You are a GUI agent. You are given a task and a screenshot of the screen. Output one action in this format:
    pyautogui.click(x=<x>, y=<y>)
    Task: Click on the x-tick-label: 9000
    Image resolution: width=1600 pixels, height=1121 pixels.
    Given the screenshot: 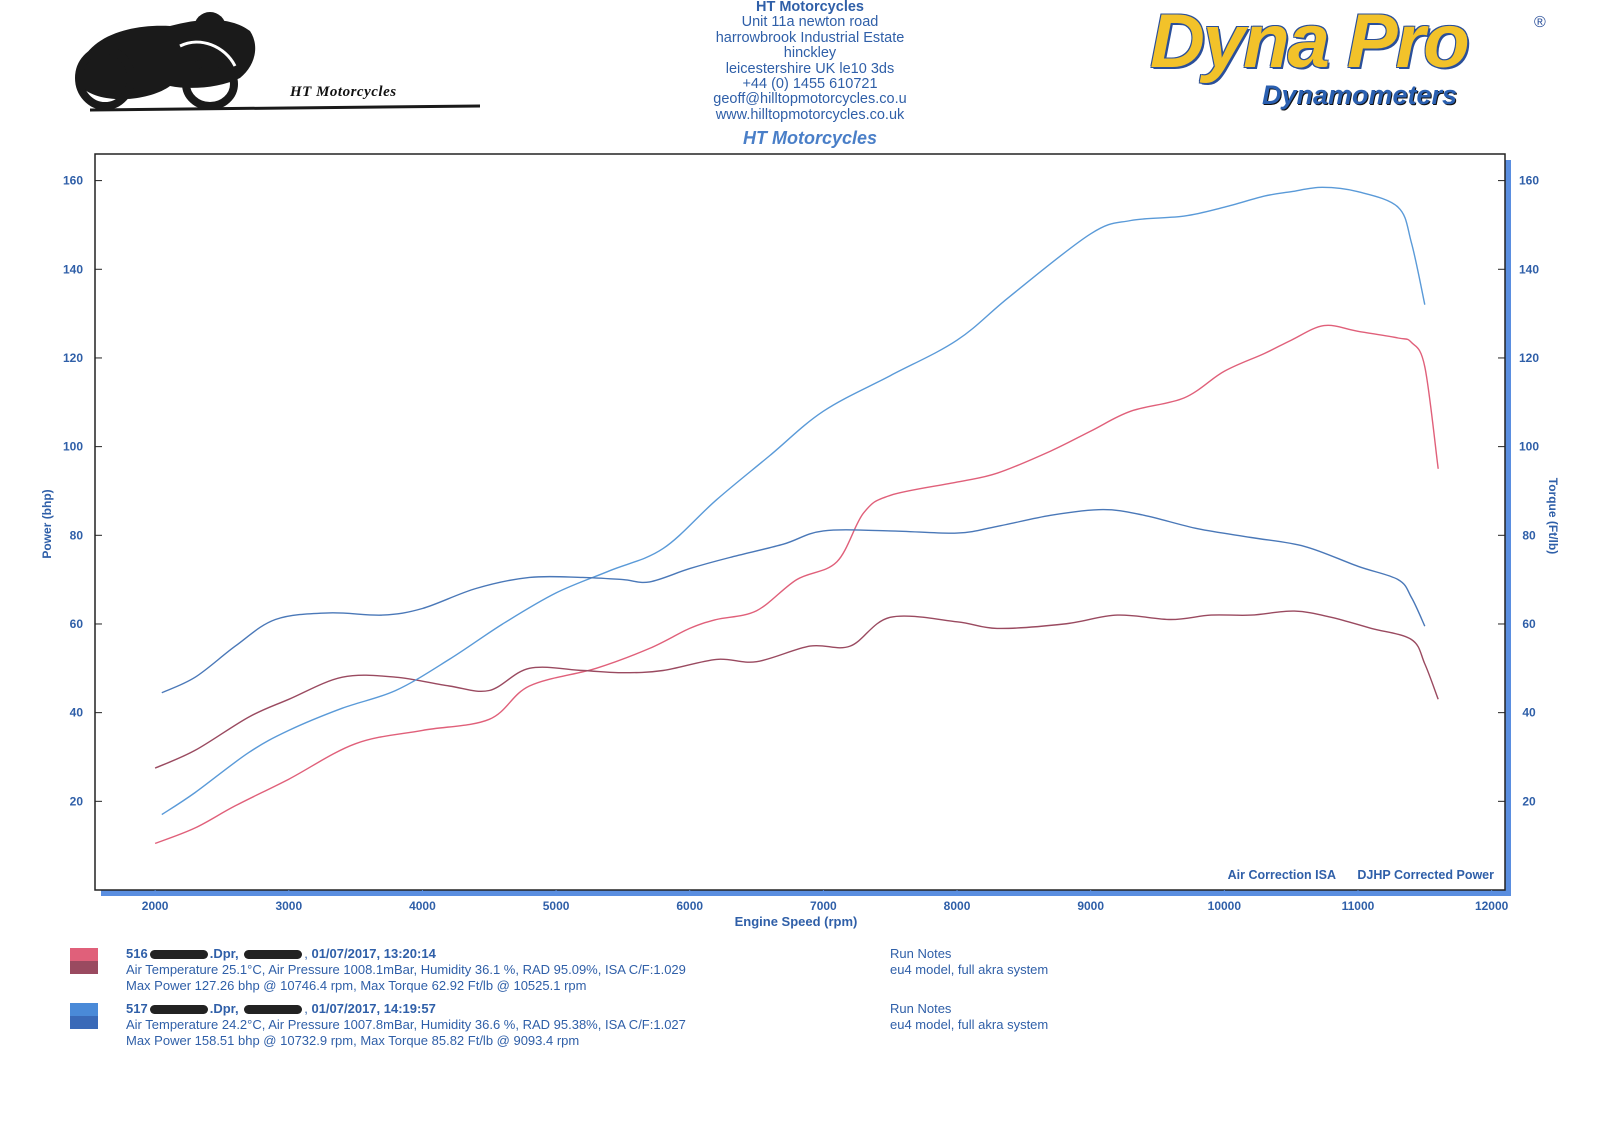 What is the action you would take?
    pyautogui.click(x=1090, y=906)
    